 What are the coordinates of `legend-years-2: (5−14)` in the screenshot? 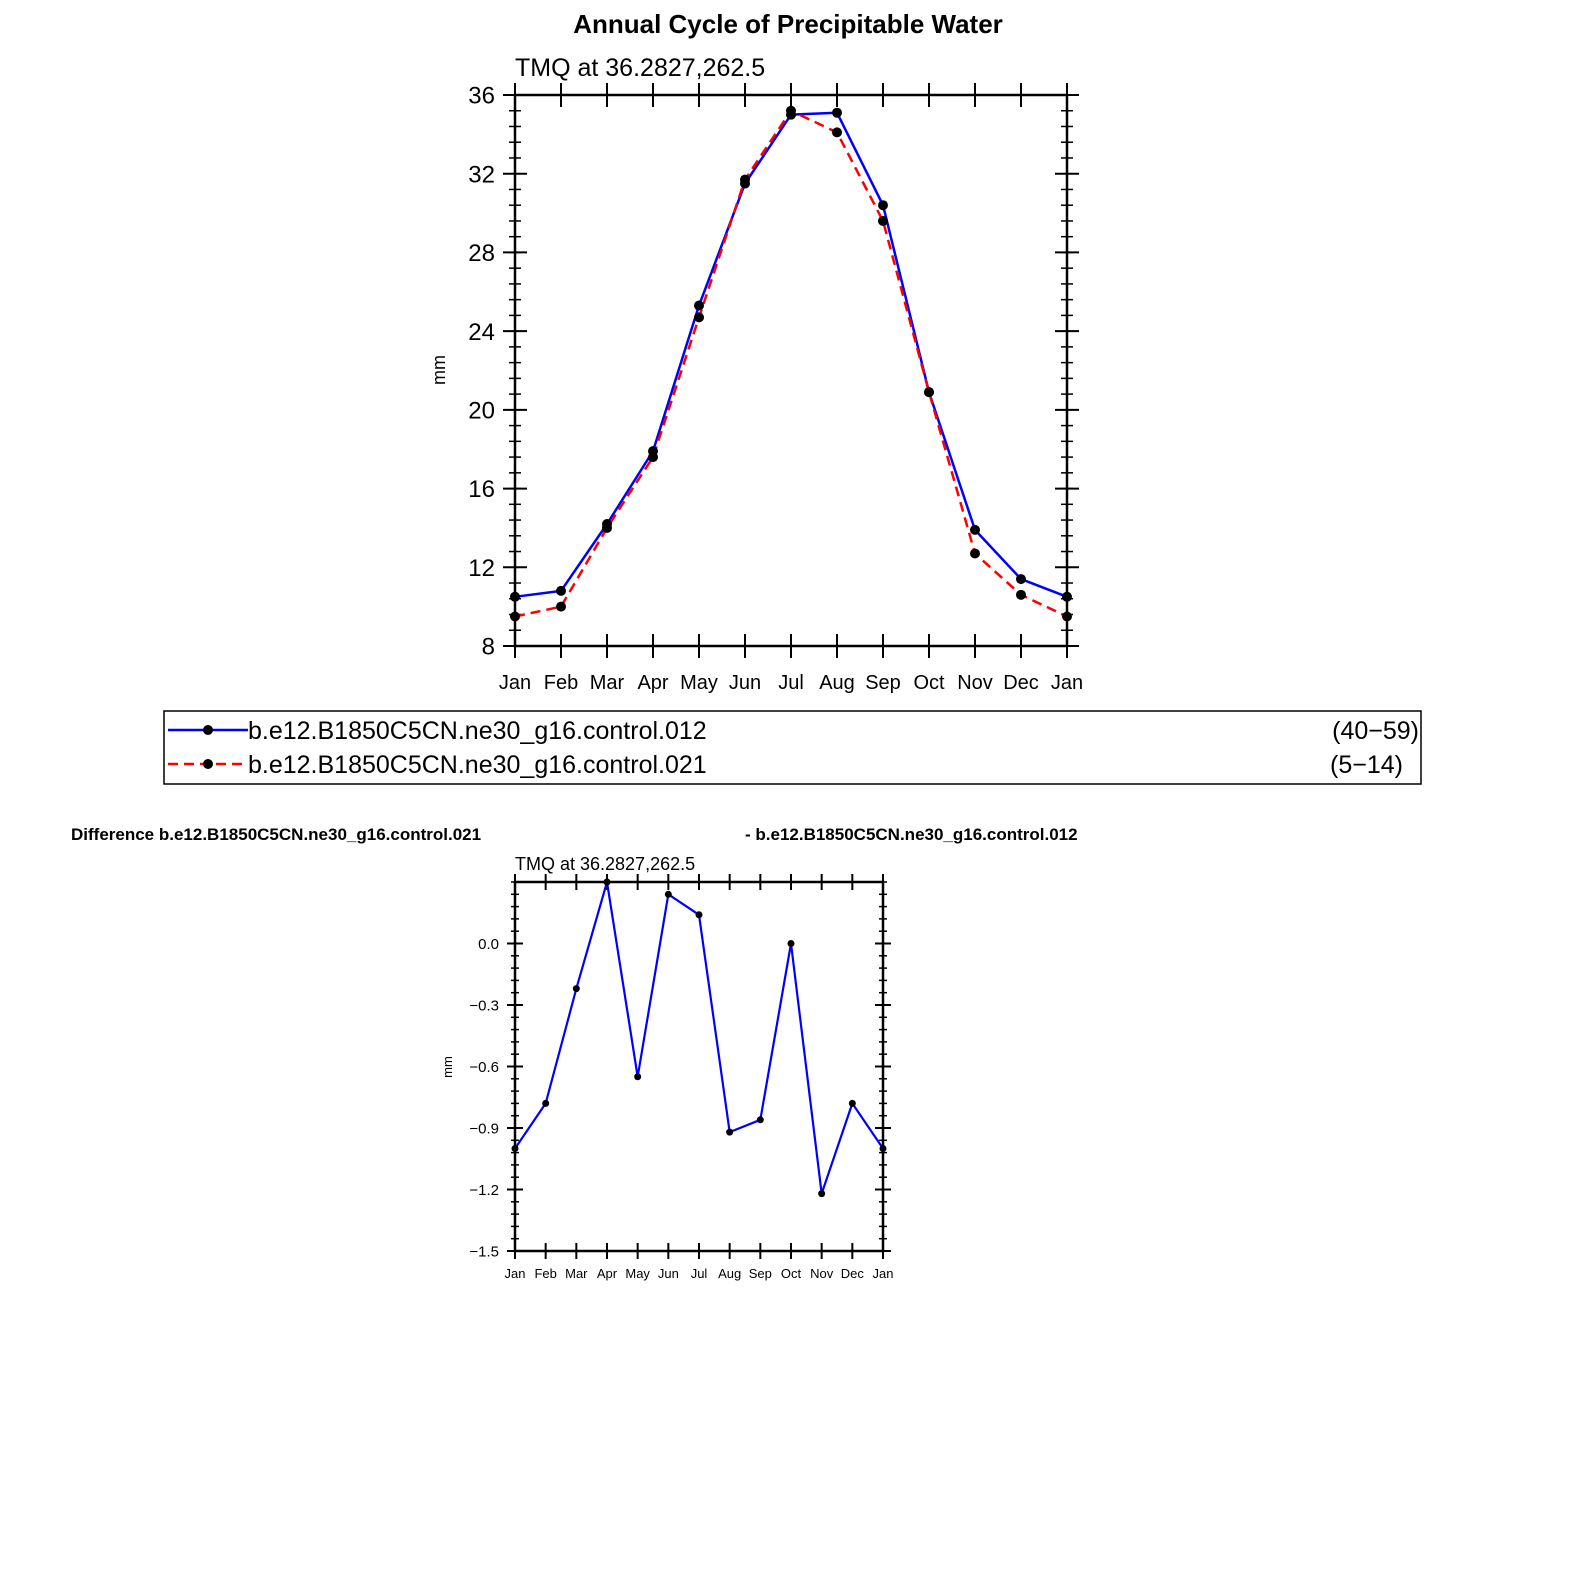 It's located at (1366, 765).